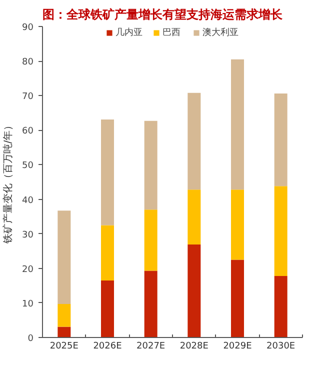 The height and width of the screenshot is (367, 314). What do you see at coordinates (281, 347) in the screenshot?
I see `x-tick-label: 2030E` at bounding box center [281, 347].